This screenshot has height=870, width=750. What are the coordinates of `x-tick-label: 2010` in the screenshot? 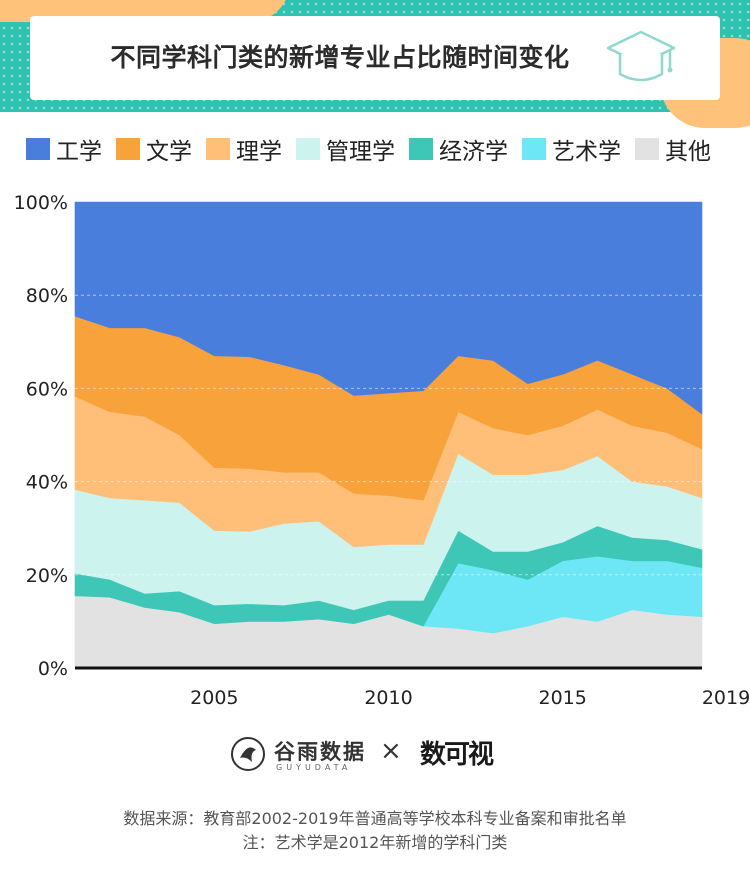 It's located at (388, 698).